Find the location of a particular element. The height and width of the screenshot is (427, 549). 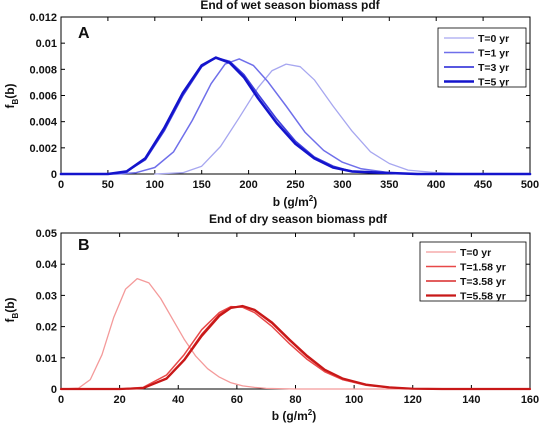

panel-a-xtick-label: 100 is located at coordinates (155, 185).